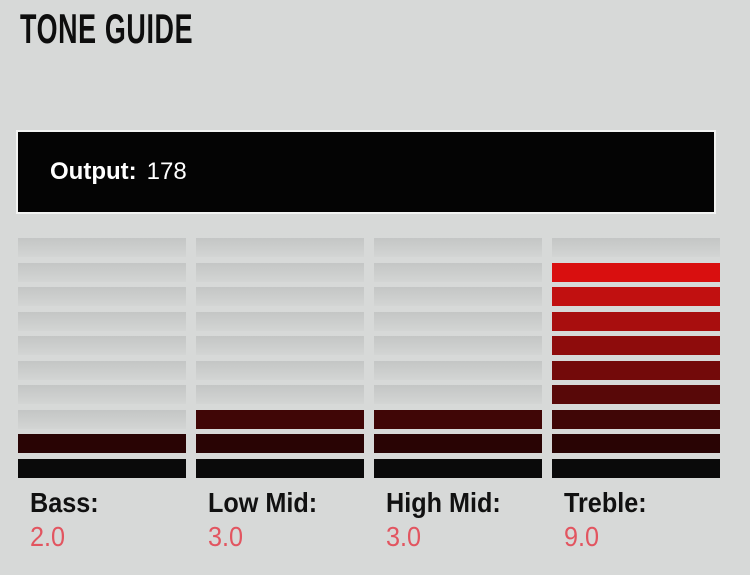  I want to click on output-value: 178, so click(166, 171).